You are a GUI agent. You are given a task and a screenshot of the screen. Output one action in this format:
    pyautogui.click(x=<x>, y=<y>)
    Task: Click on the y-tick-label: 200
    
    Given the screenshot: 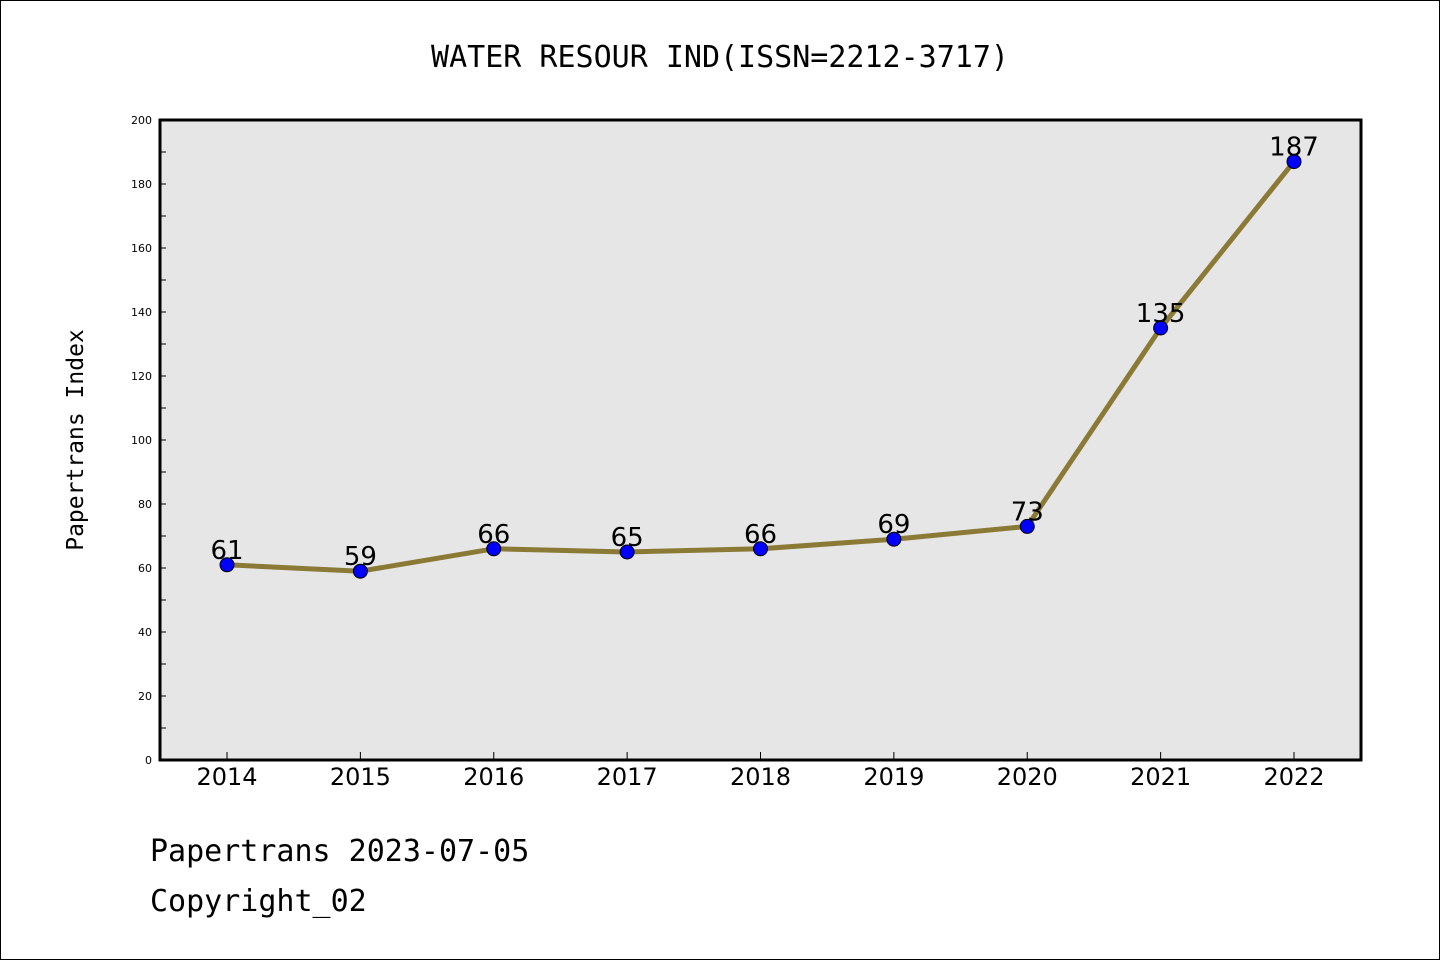 What is the action you would take?
    pyautogui.click(x=141, y=120)
    